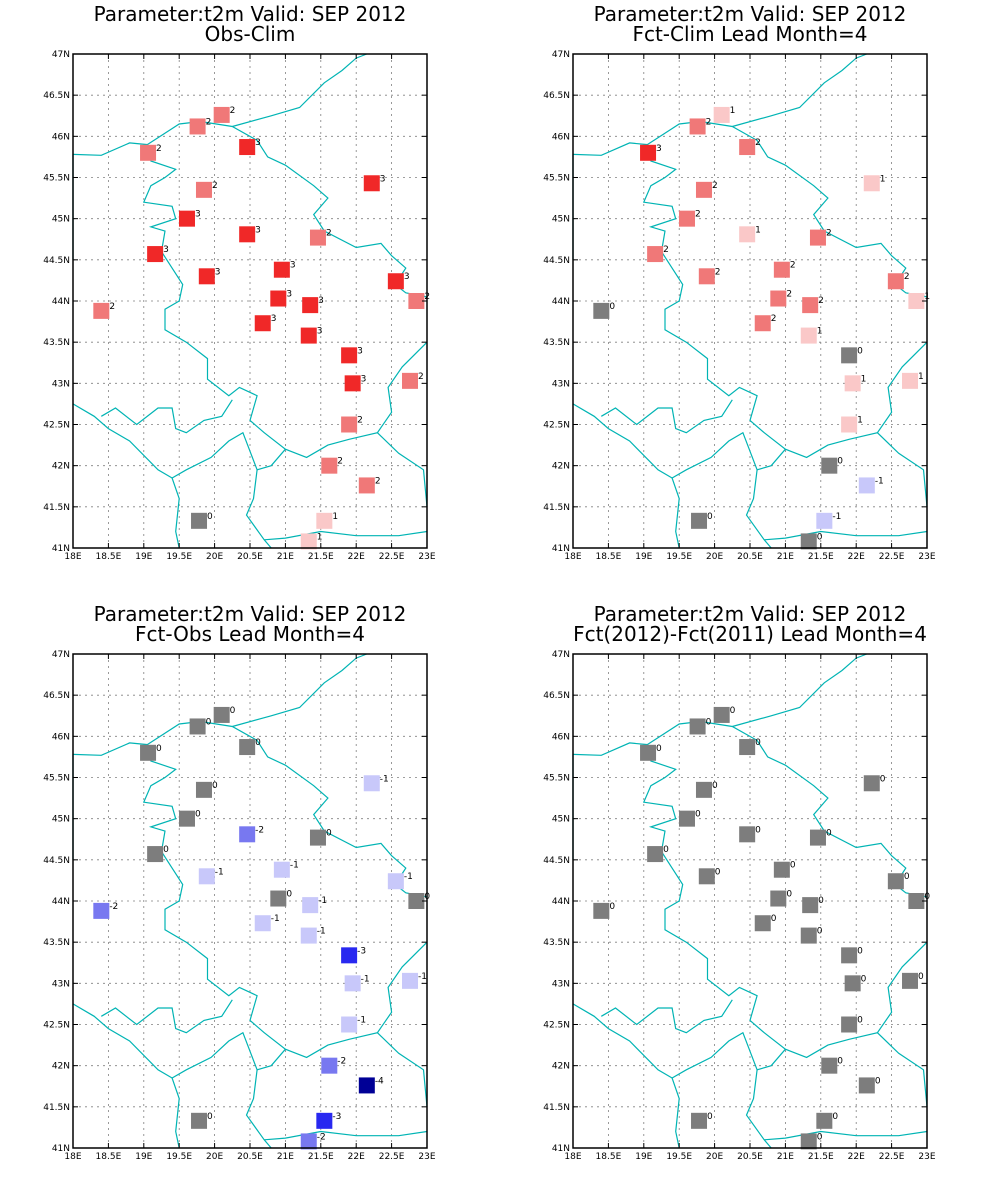 The width and height of the screenshot is (1000, 1200). I want to click on y-tick-label: 44N, so click(561, 302).